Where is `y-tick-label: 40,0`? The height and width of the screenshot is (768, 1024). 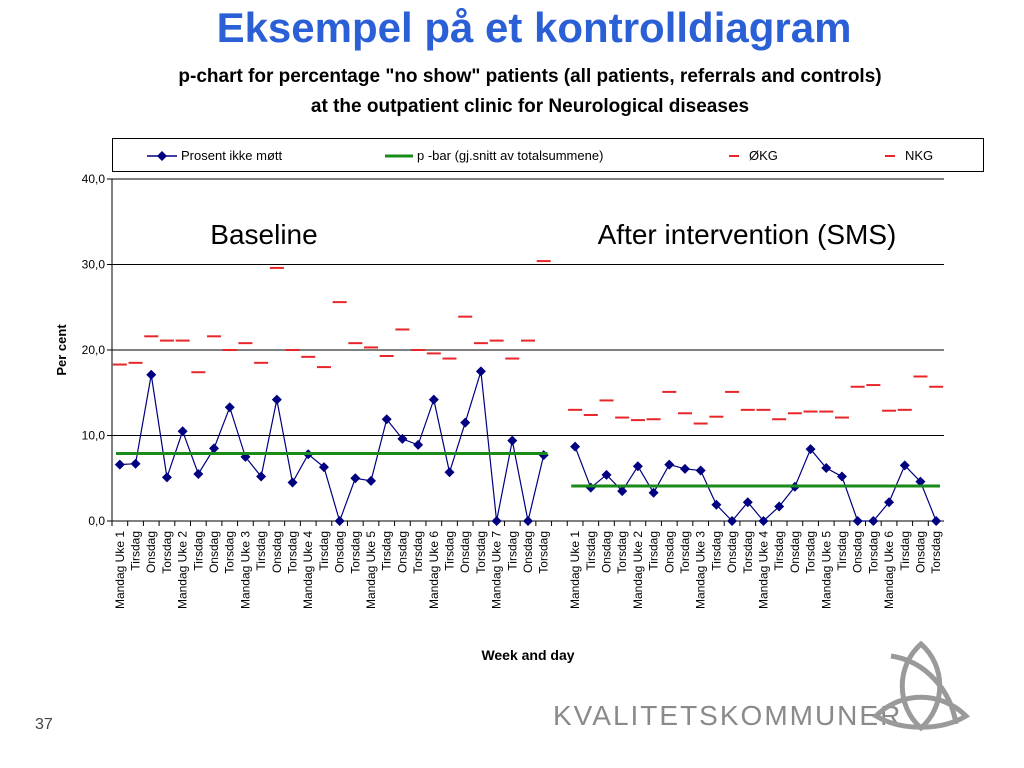
y-tick-label: 40,0 is located at coordinates (94, 179).